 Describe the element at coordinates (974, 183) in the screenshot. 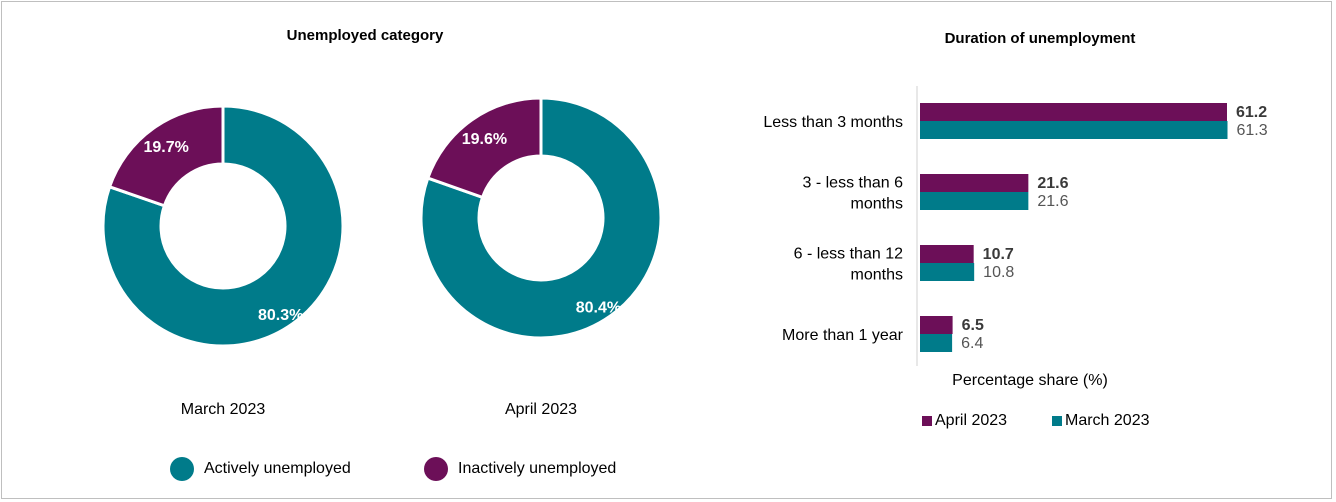

I see `bar-april-3-to-6-months` at that location.